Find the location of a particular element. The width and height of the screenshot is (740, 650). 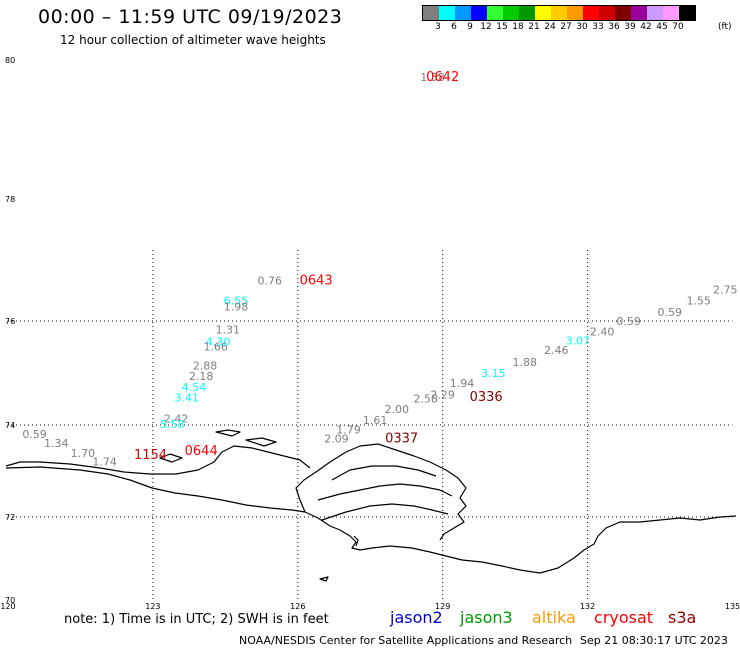

legend-tick-label: 70 is located at coordinates (678, 27).